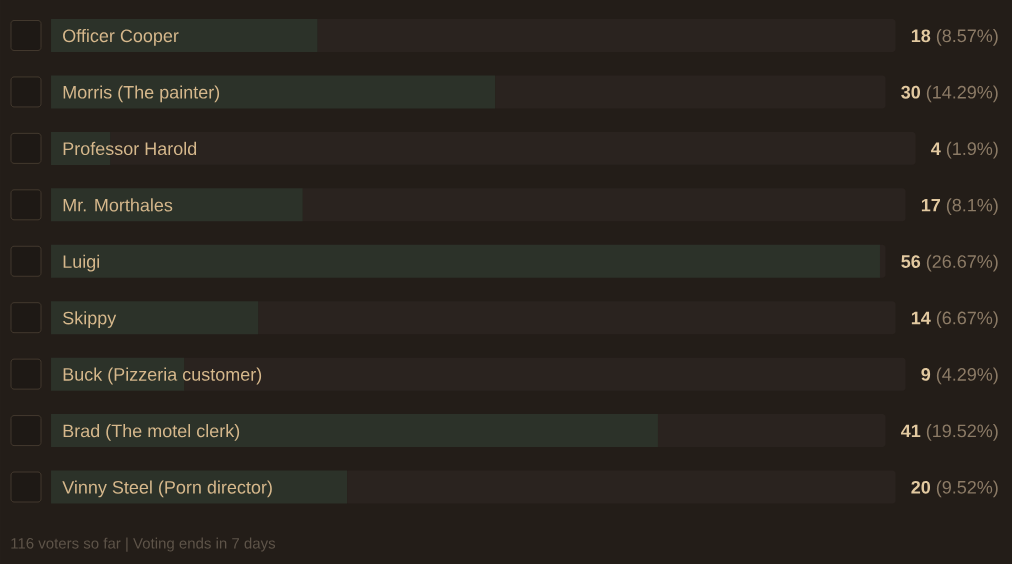 This screenshot has height=564, width=1012. What do you see at coordinates (954, 319) in the screenshot?
I see `data-label: 14 (6.67%)` at bounding box center [954, 319].